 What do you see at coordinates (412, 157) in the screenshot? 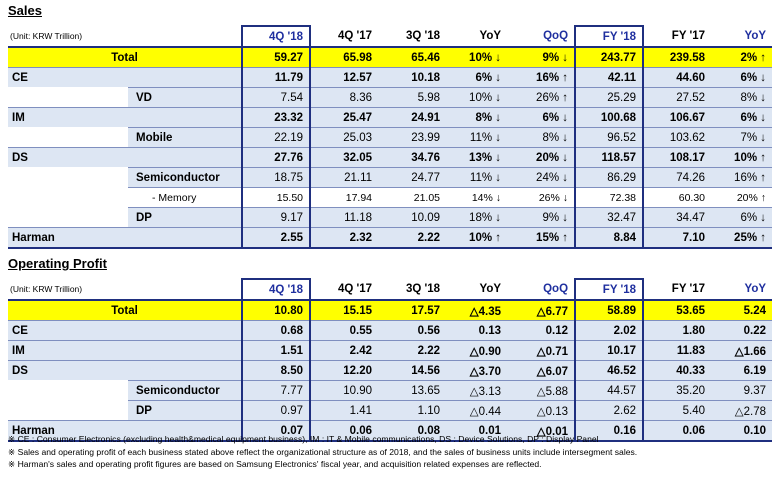
I see `table-cell: 34.76` at bounding box center [412, 157].